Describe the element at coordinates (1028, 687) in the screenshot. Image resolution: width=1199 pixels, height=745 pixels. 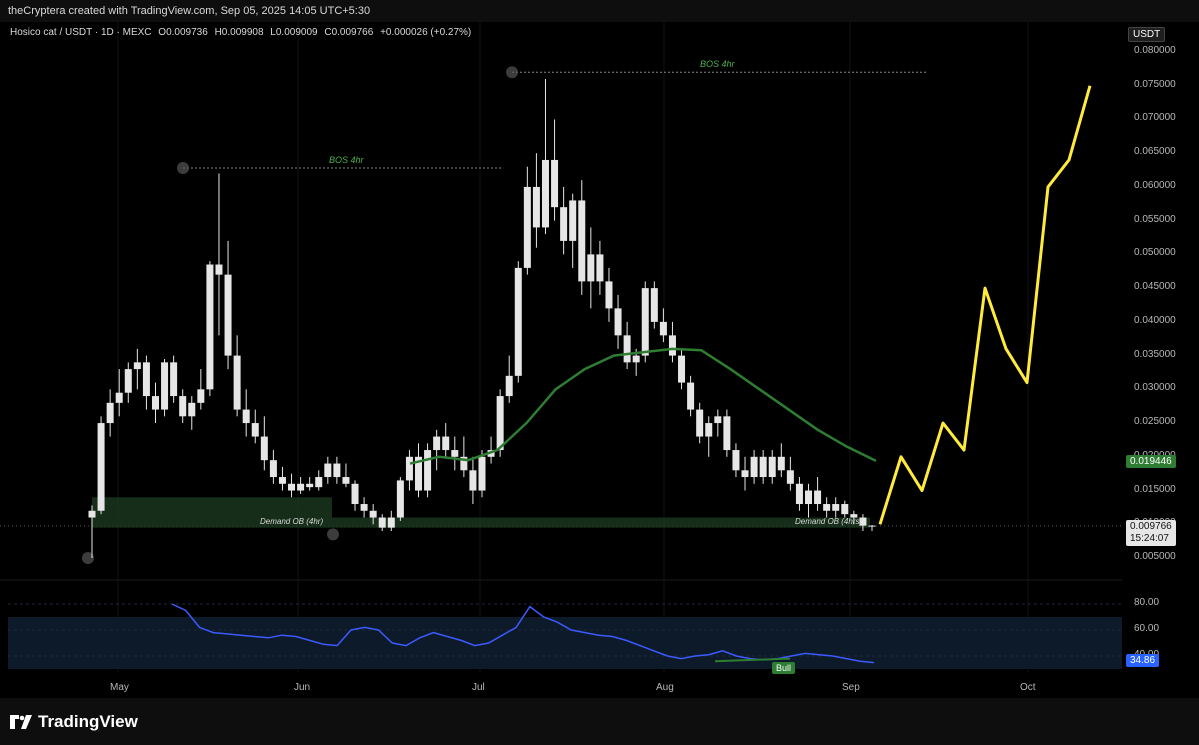
I see `time-tick: Oct` at that location.